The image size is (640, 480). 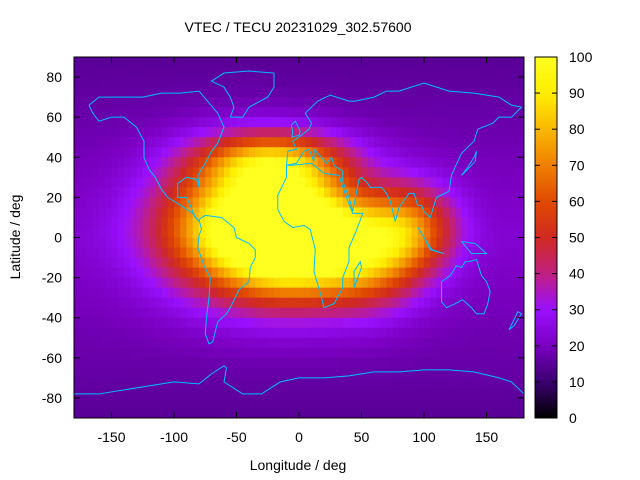 I want to click on y-tick-label: 60, so click(x=54, y=117).